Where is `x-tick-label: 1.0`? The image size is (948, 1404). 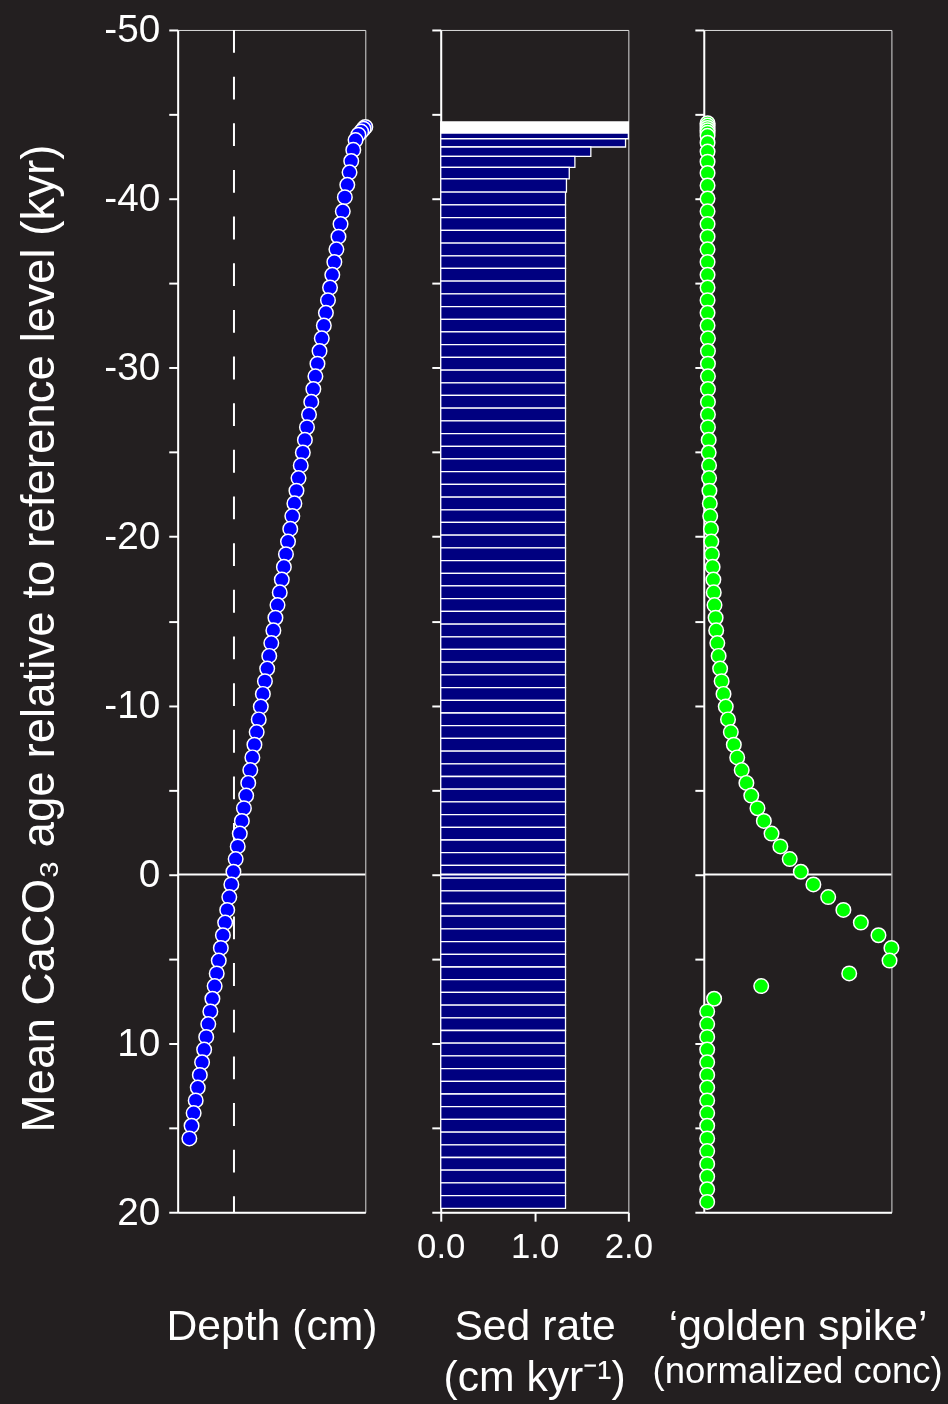 x-tick-label: 1.0 is located at coordinates (535, 1246).